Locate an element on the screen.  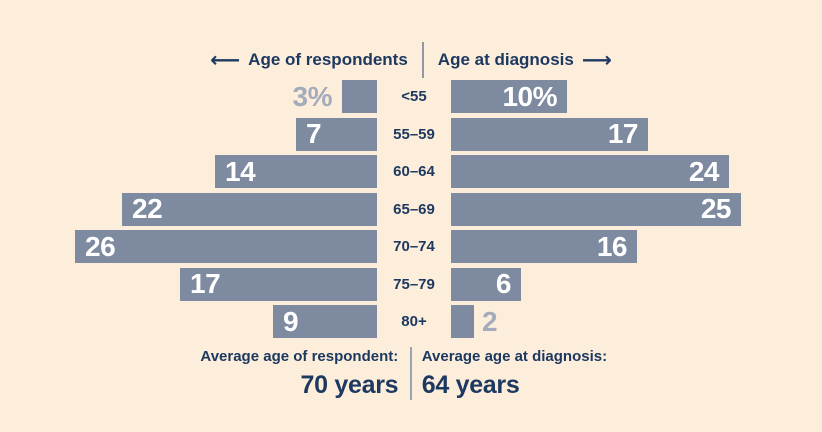
diagnosis-value-label: 17 is located at coordinates (623, 133).